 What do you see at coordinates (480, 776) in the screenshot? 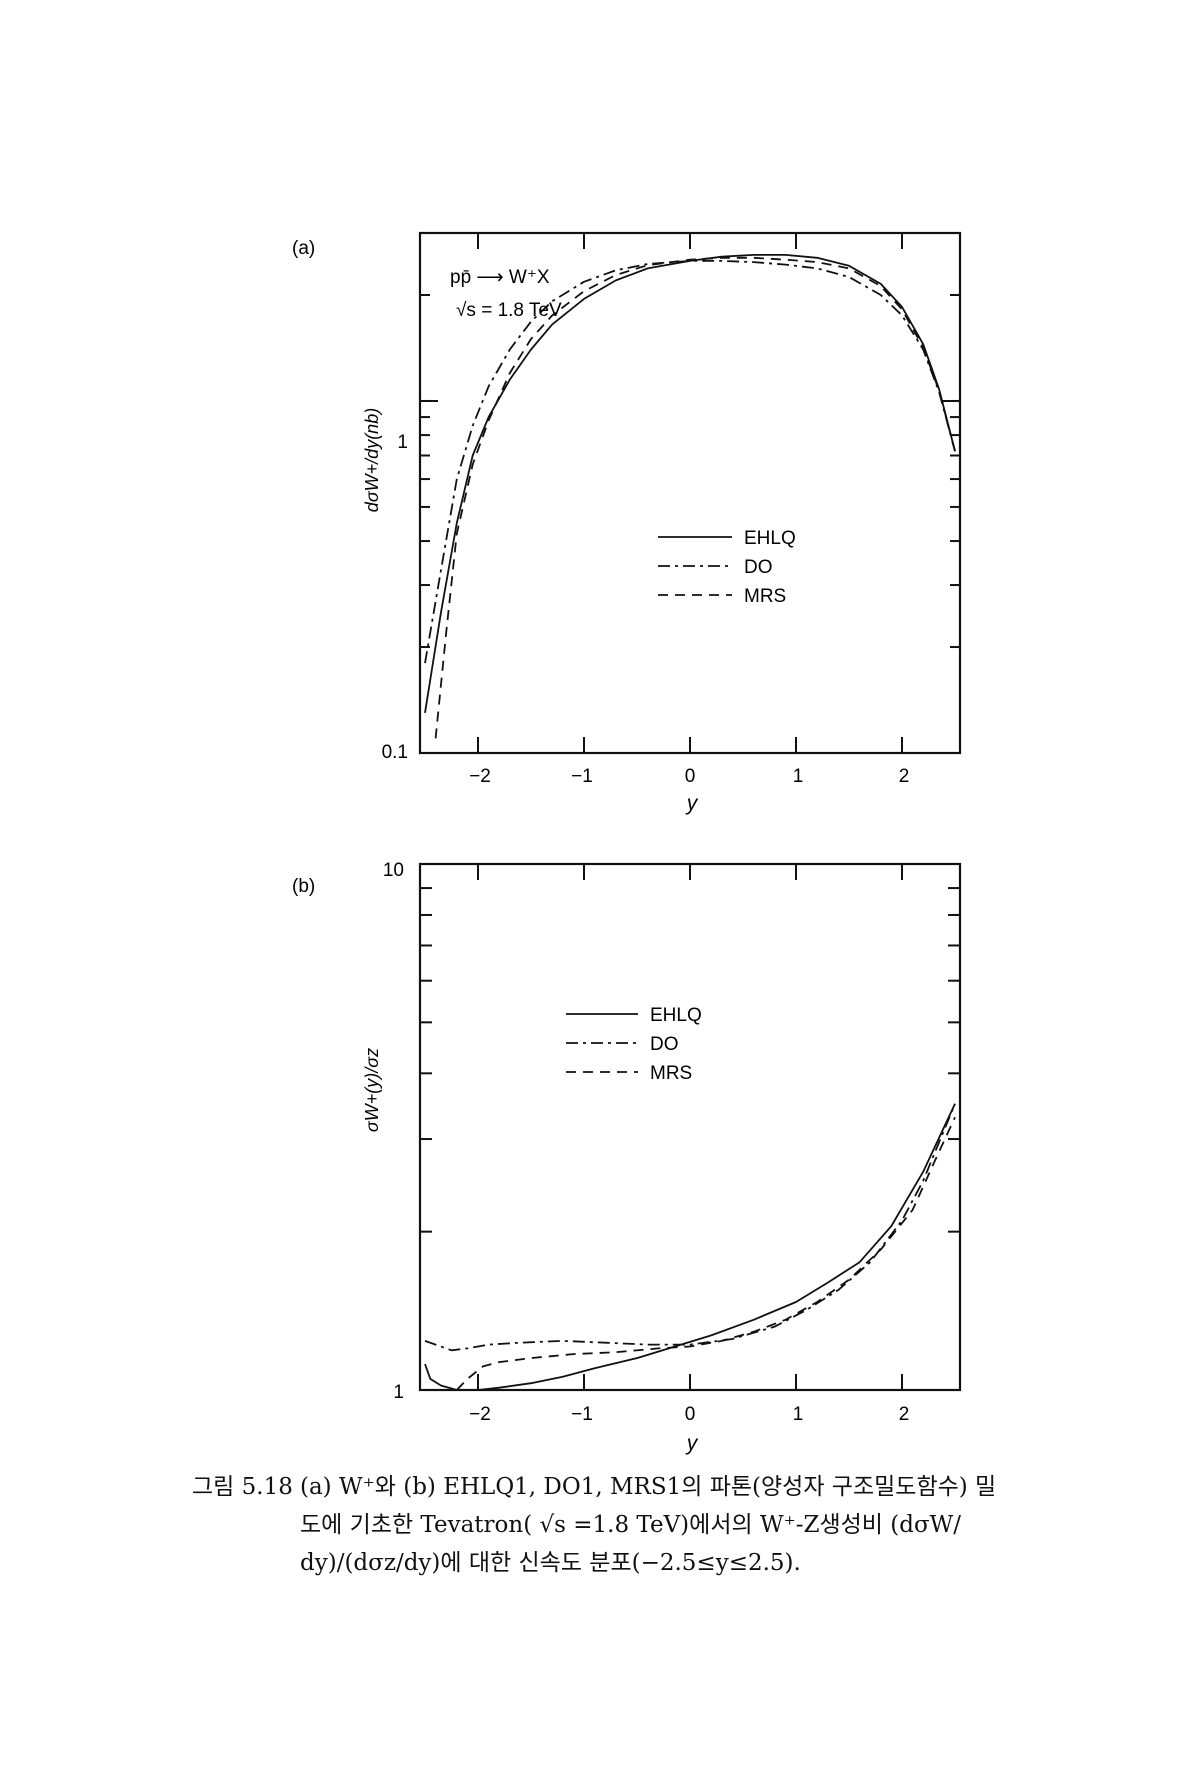
I see `panel-a-xtick--2: −2` at bounding box center [480, 776].